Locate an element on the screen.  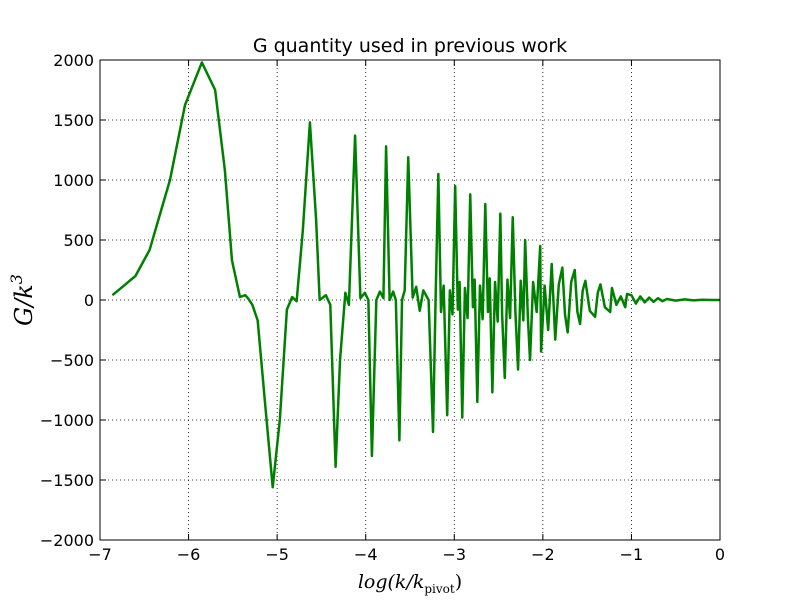
x-tick-label: 0 is located at coordinates (720, 554).